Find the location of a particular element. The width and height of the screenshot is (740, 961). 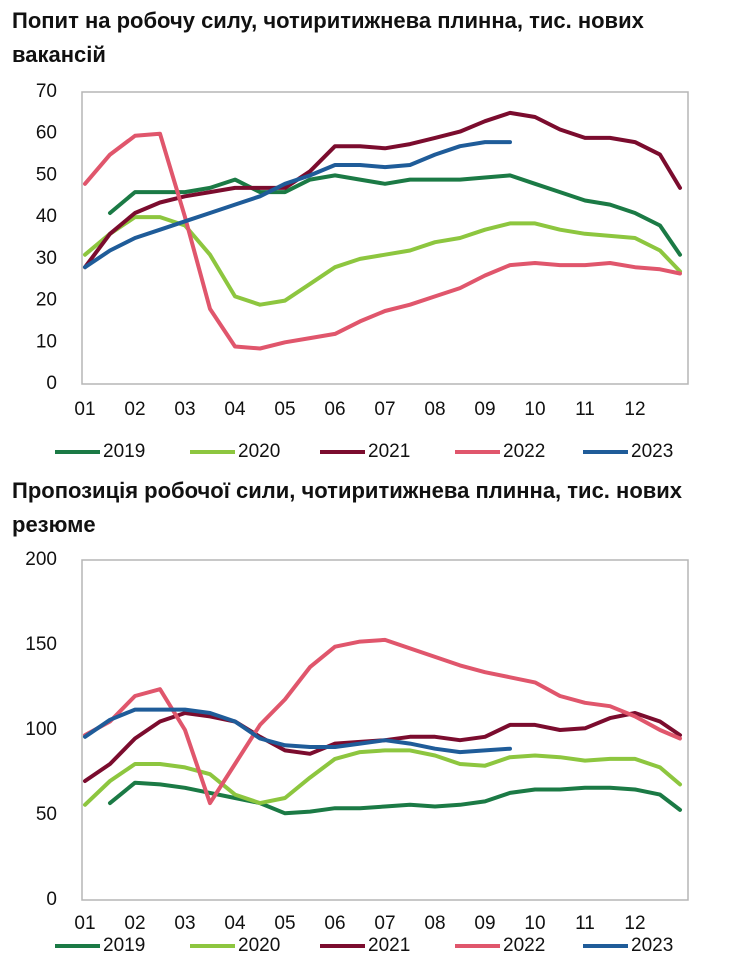

y-tick-label: 40 is located at coordinates (46, 216).